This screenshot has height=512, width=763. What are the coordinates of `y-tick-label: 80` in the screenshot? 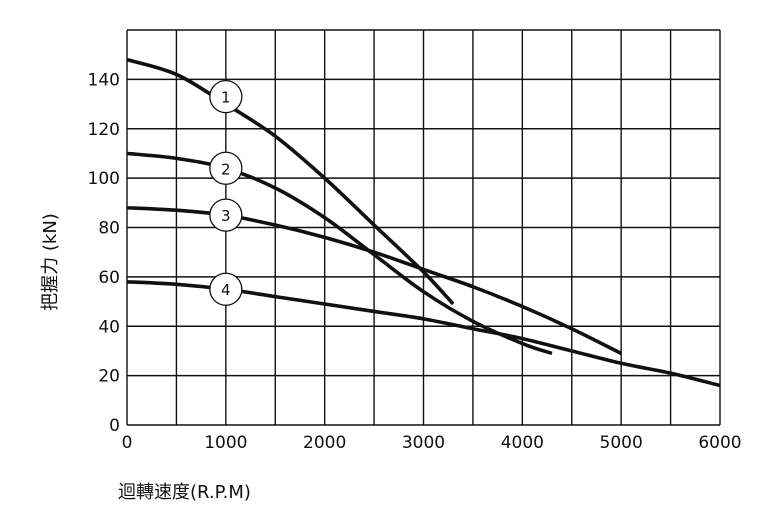 It's located at (109, 229).